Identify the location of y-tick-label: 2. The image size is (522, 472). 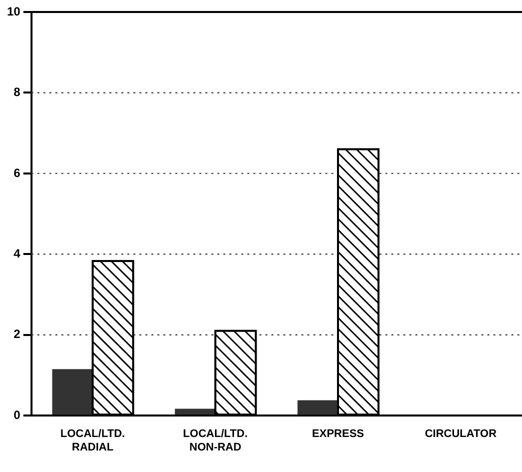
(17, 334).